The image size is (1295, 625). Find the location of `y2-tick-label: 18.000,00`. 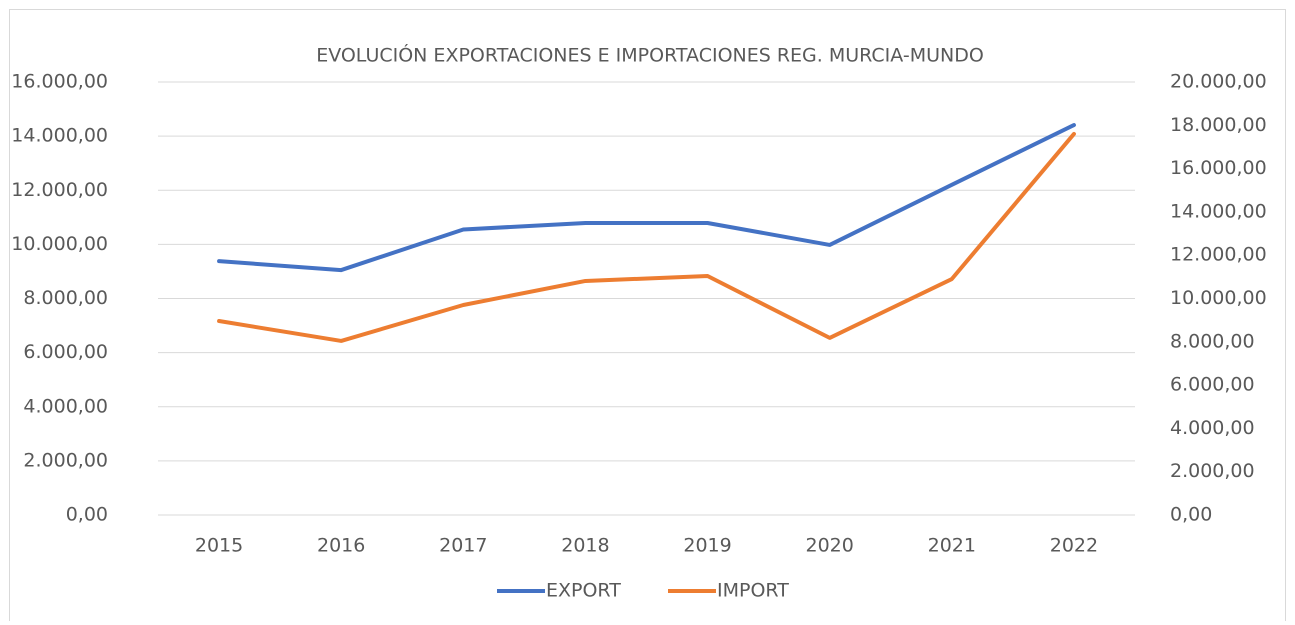

y2-tick-label: 18.000,00 is located at coordinates (1218, 125).